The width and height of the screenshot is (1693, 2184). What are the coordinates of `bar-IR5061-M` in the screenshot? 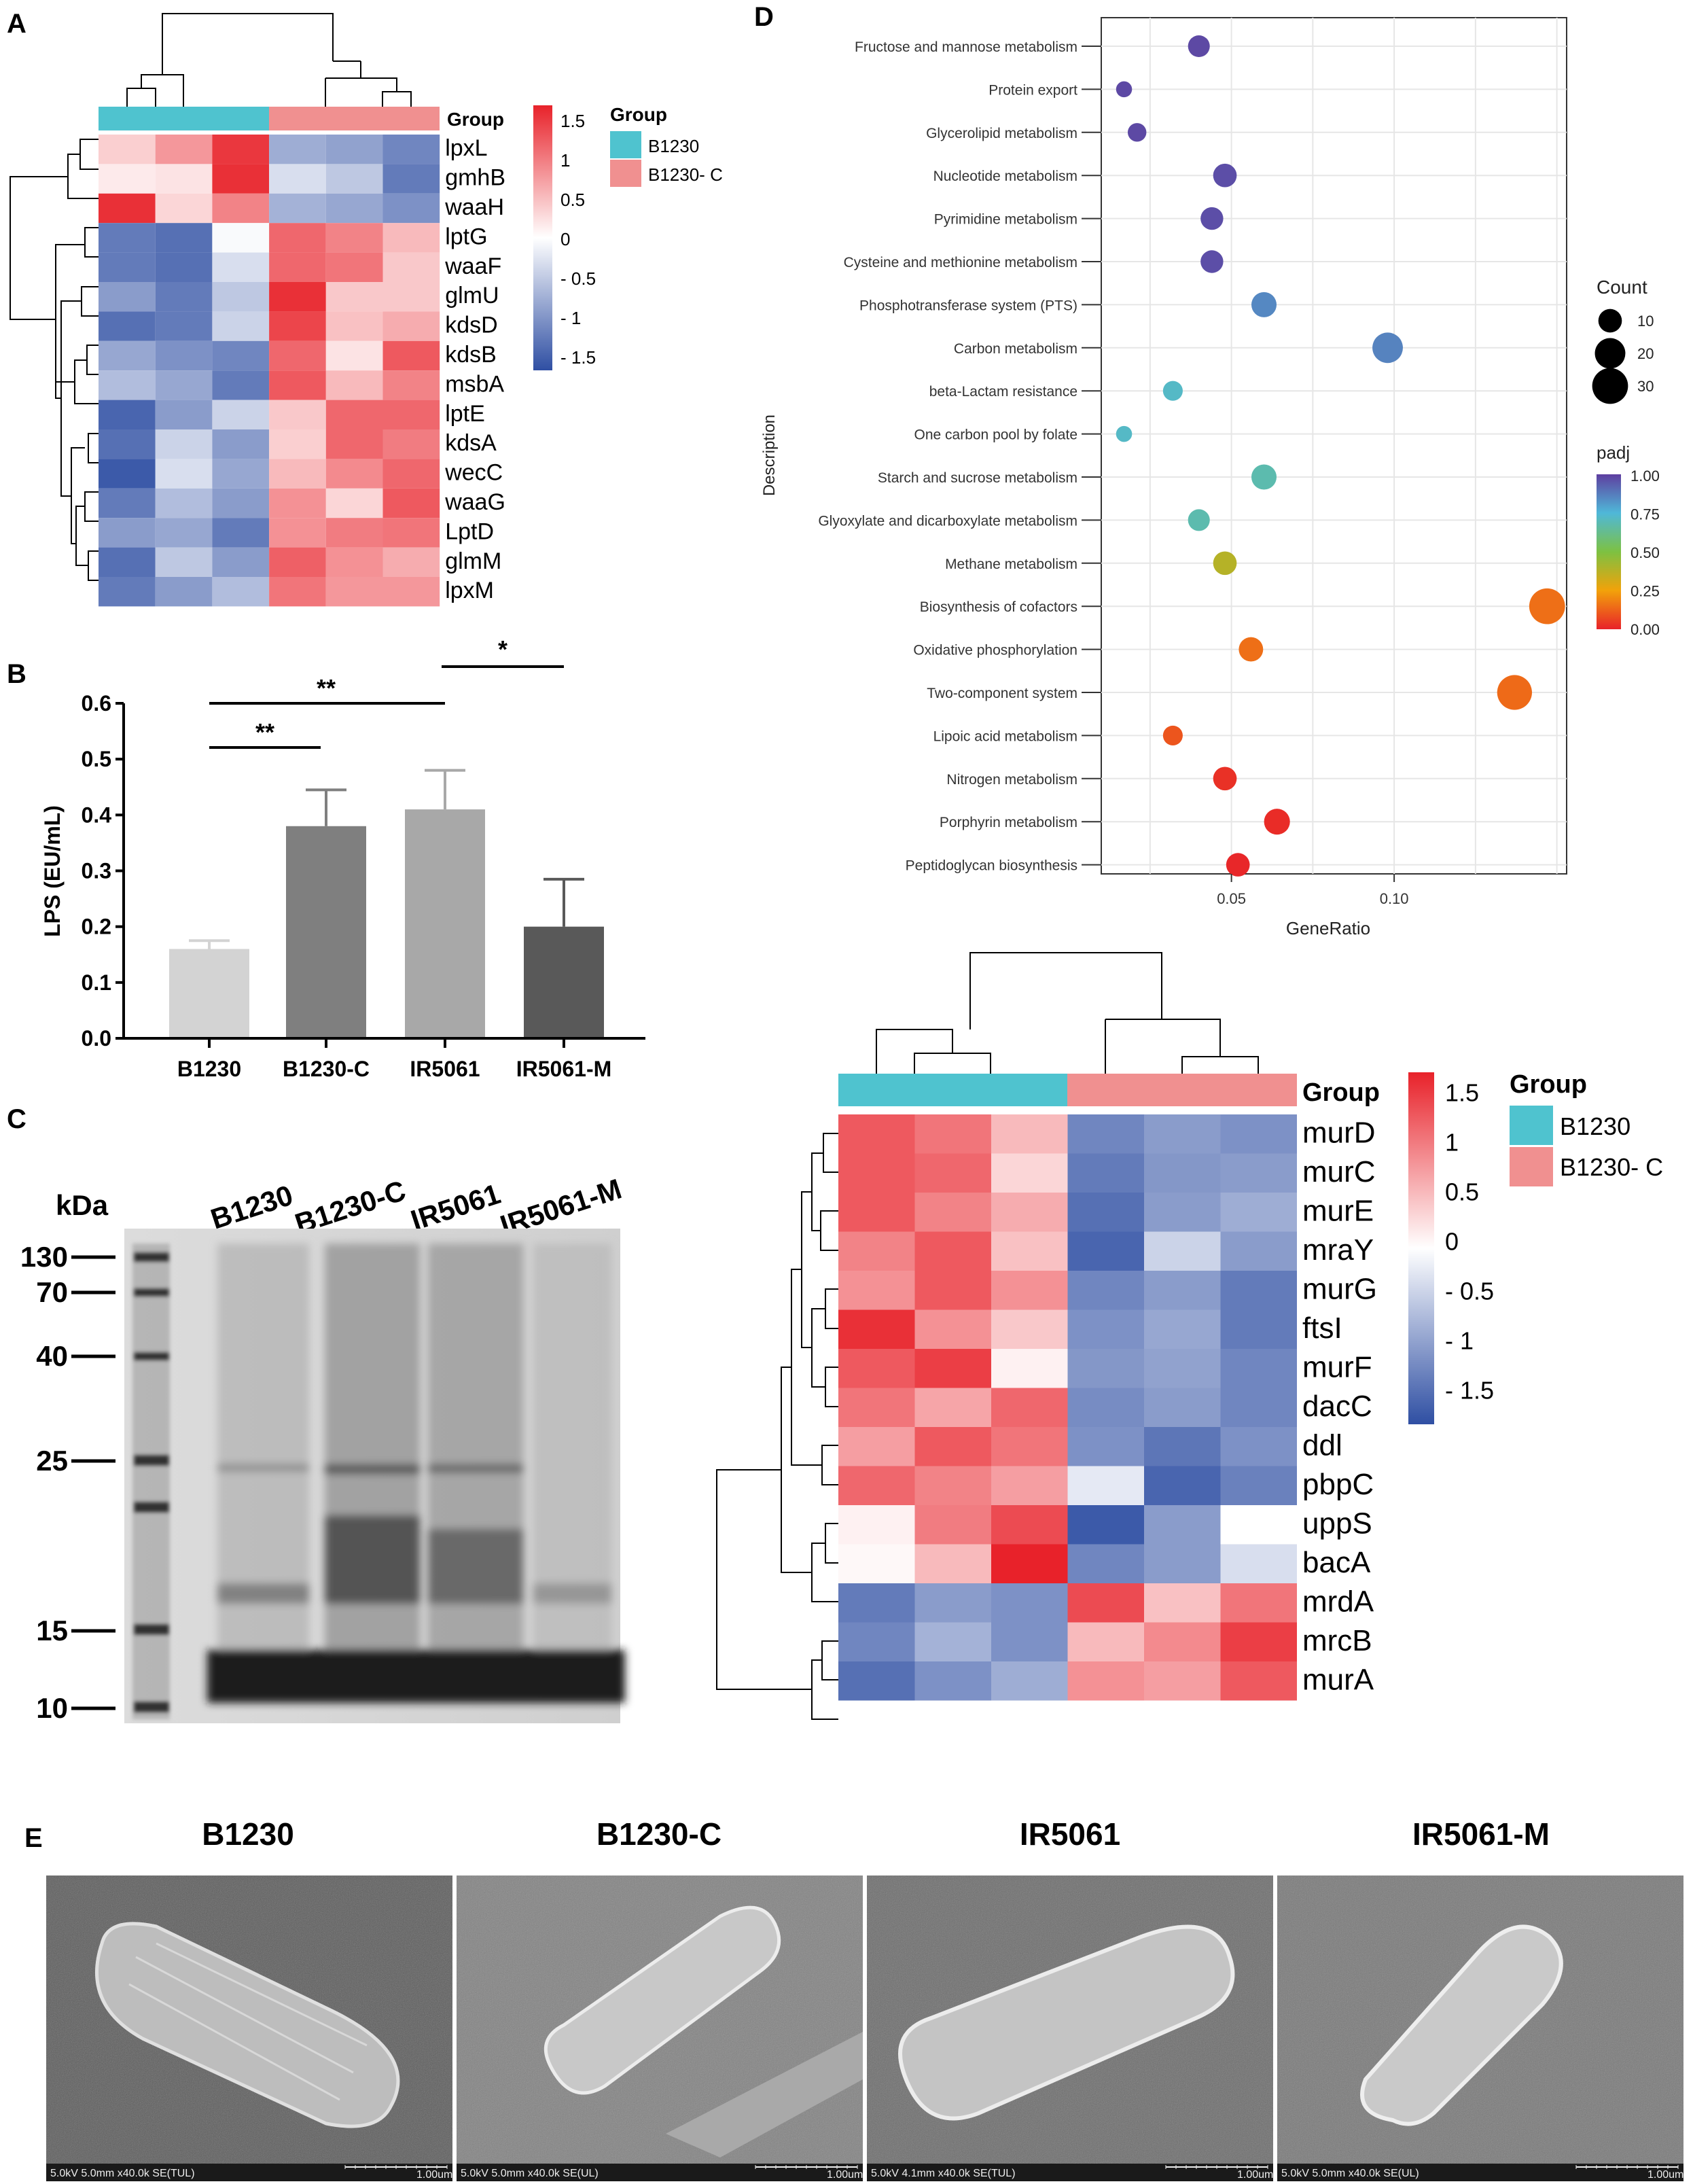 It's located at (564, 982).